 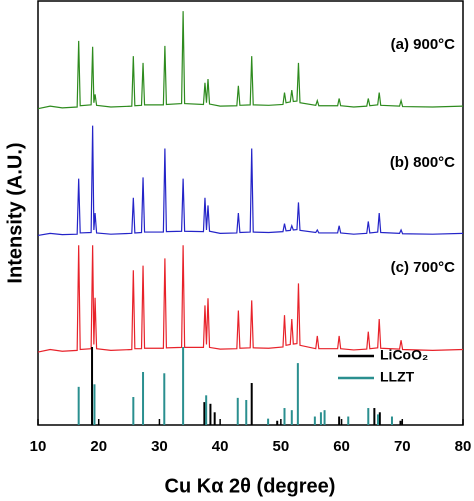 I want to click on legend-label: LLZT, so click(x=397, y=377).